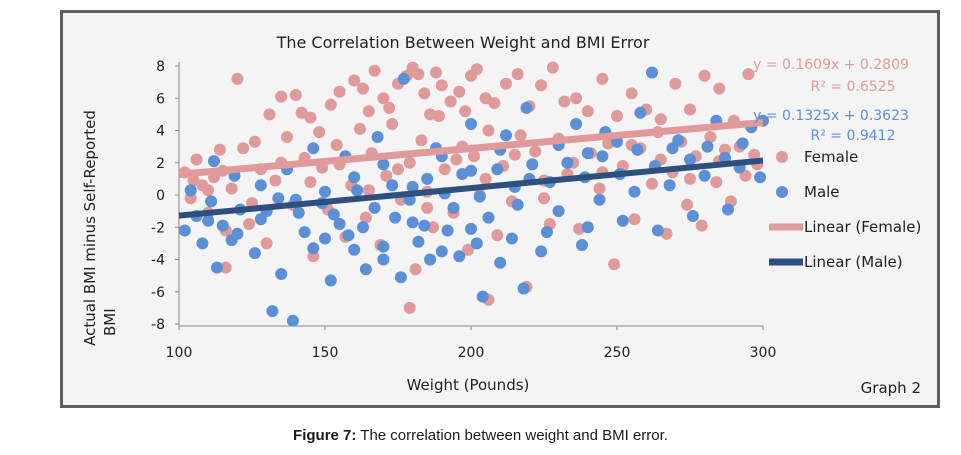  Describe the element at coordinates (158, 293) in the screenshot. I see `y-tick-label: -6` at that location.